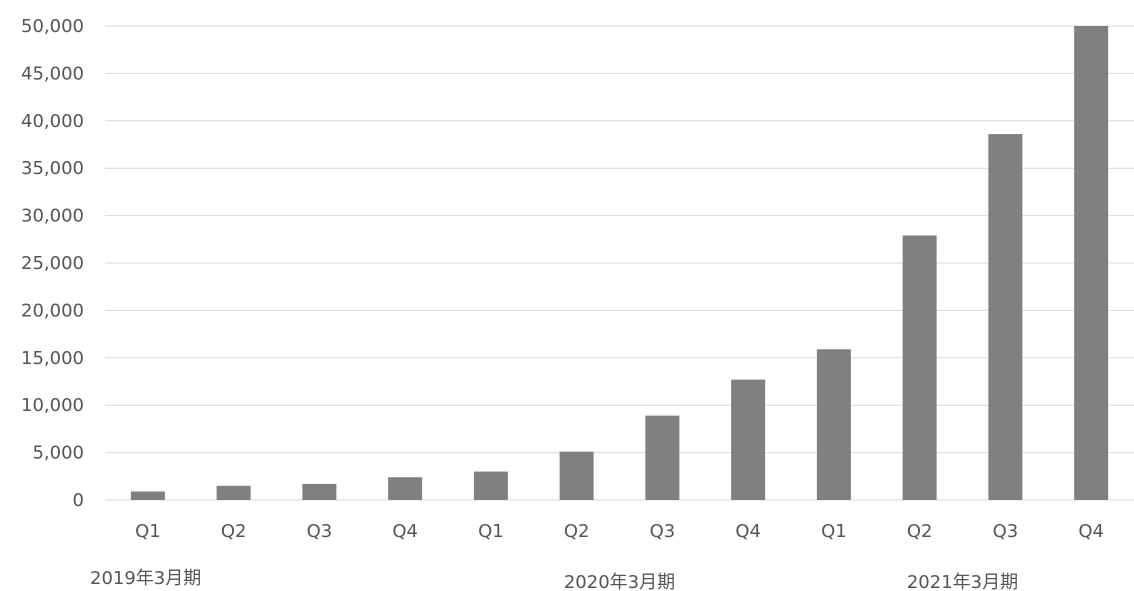 The width and height of the screenshot is (1134, 591). What do you see at coordinates (52, 216) in the screenshot?
I see `y-tick-label: 30,000` at bounding box center [52, 216].